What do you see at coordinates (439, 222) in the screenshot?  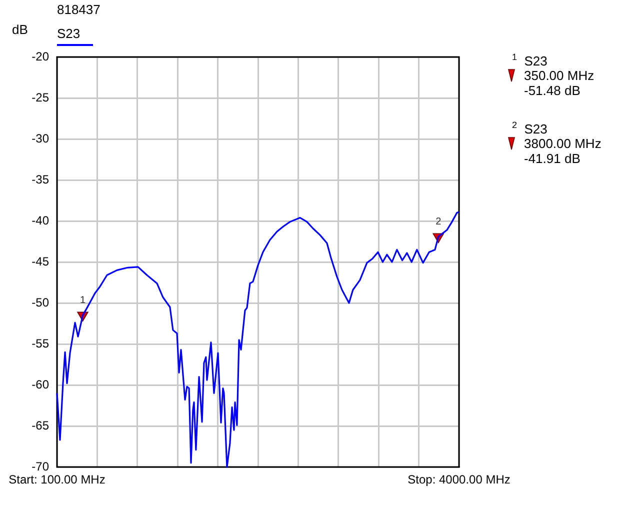 I see `annotation: 2` at bounding box center [439, 222].